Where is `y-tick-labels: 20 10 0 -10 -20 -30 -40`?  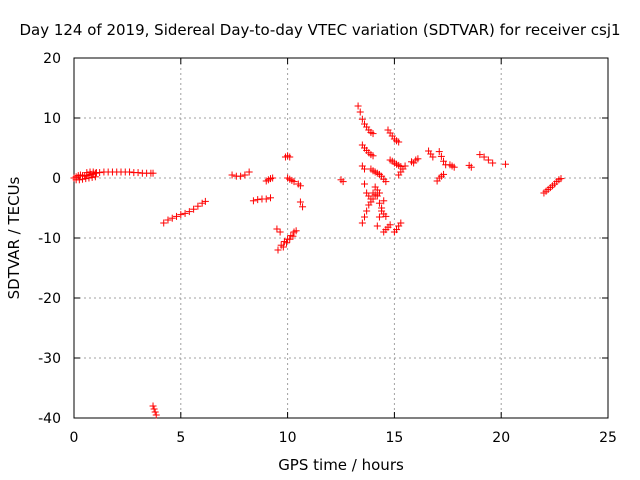
y-tick-labels: 20 10 0 -10 -20 -30 -40 is located at coordinates (49, 239).